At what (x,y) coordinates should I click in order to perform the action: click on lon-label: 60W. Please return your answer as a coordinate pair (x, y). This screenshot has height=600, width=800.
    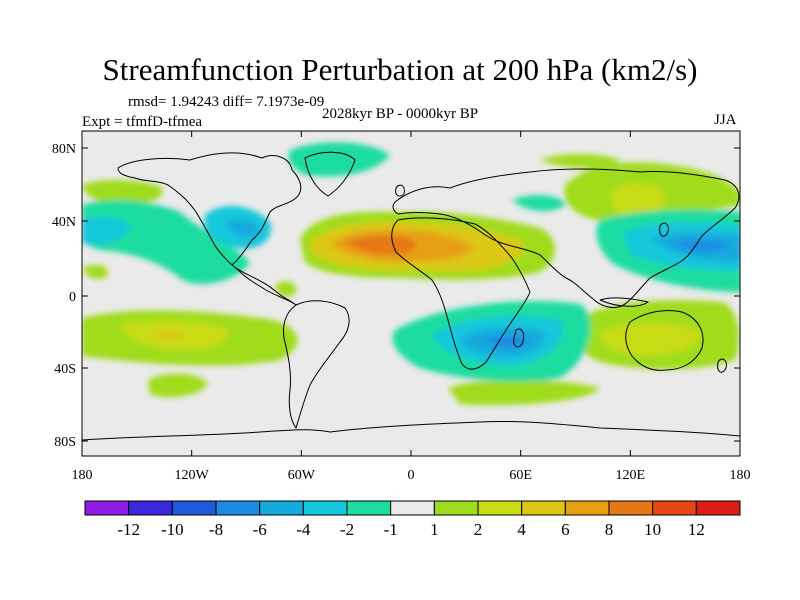
    Looking at the image, I should click on (302, 475).